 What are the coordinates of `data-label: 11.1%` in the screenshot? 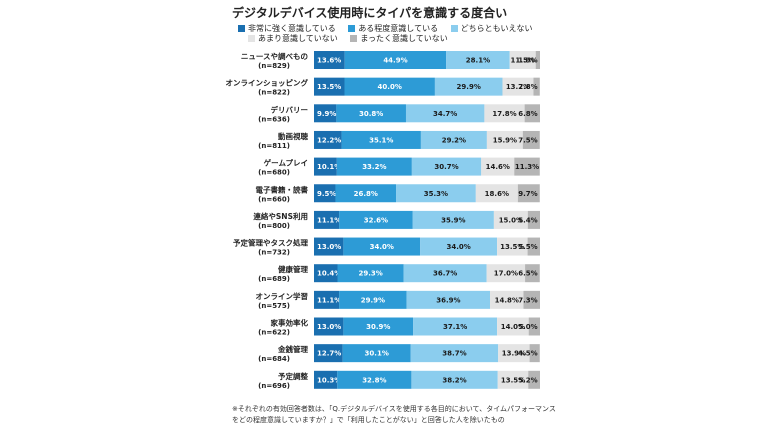 It's located at (329, 300).